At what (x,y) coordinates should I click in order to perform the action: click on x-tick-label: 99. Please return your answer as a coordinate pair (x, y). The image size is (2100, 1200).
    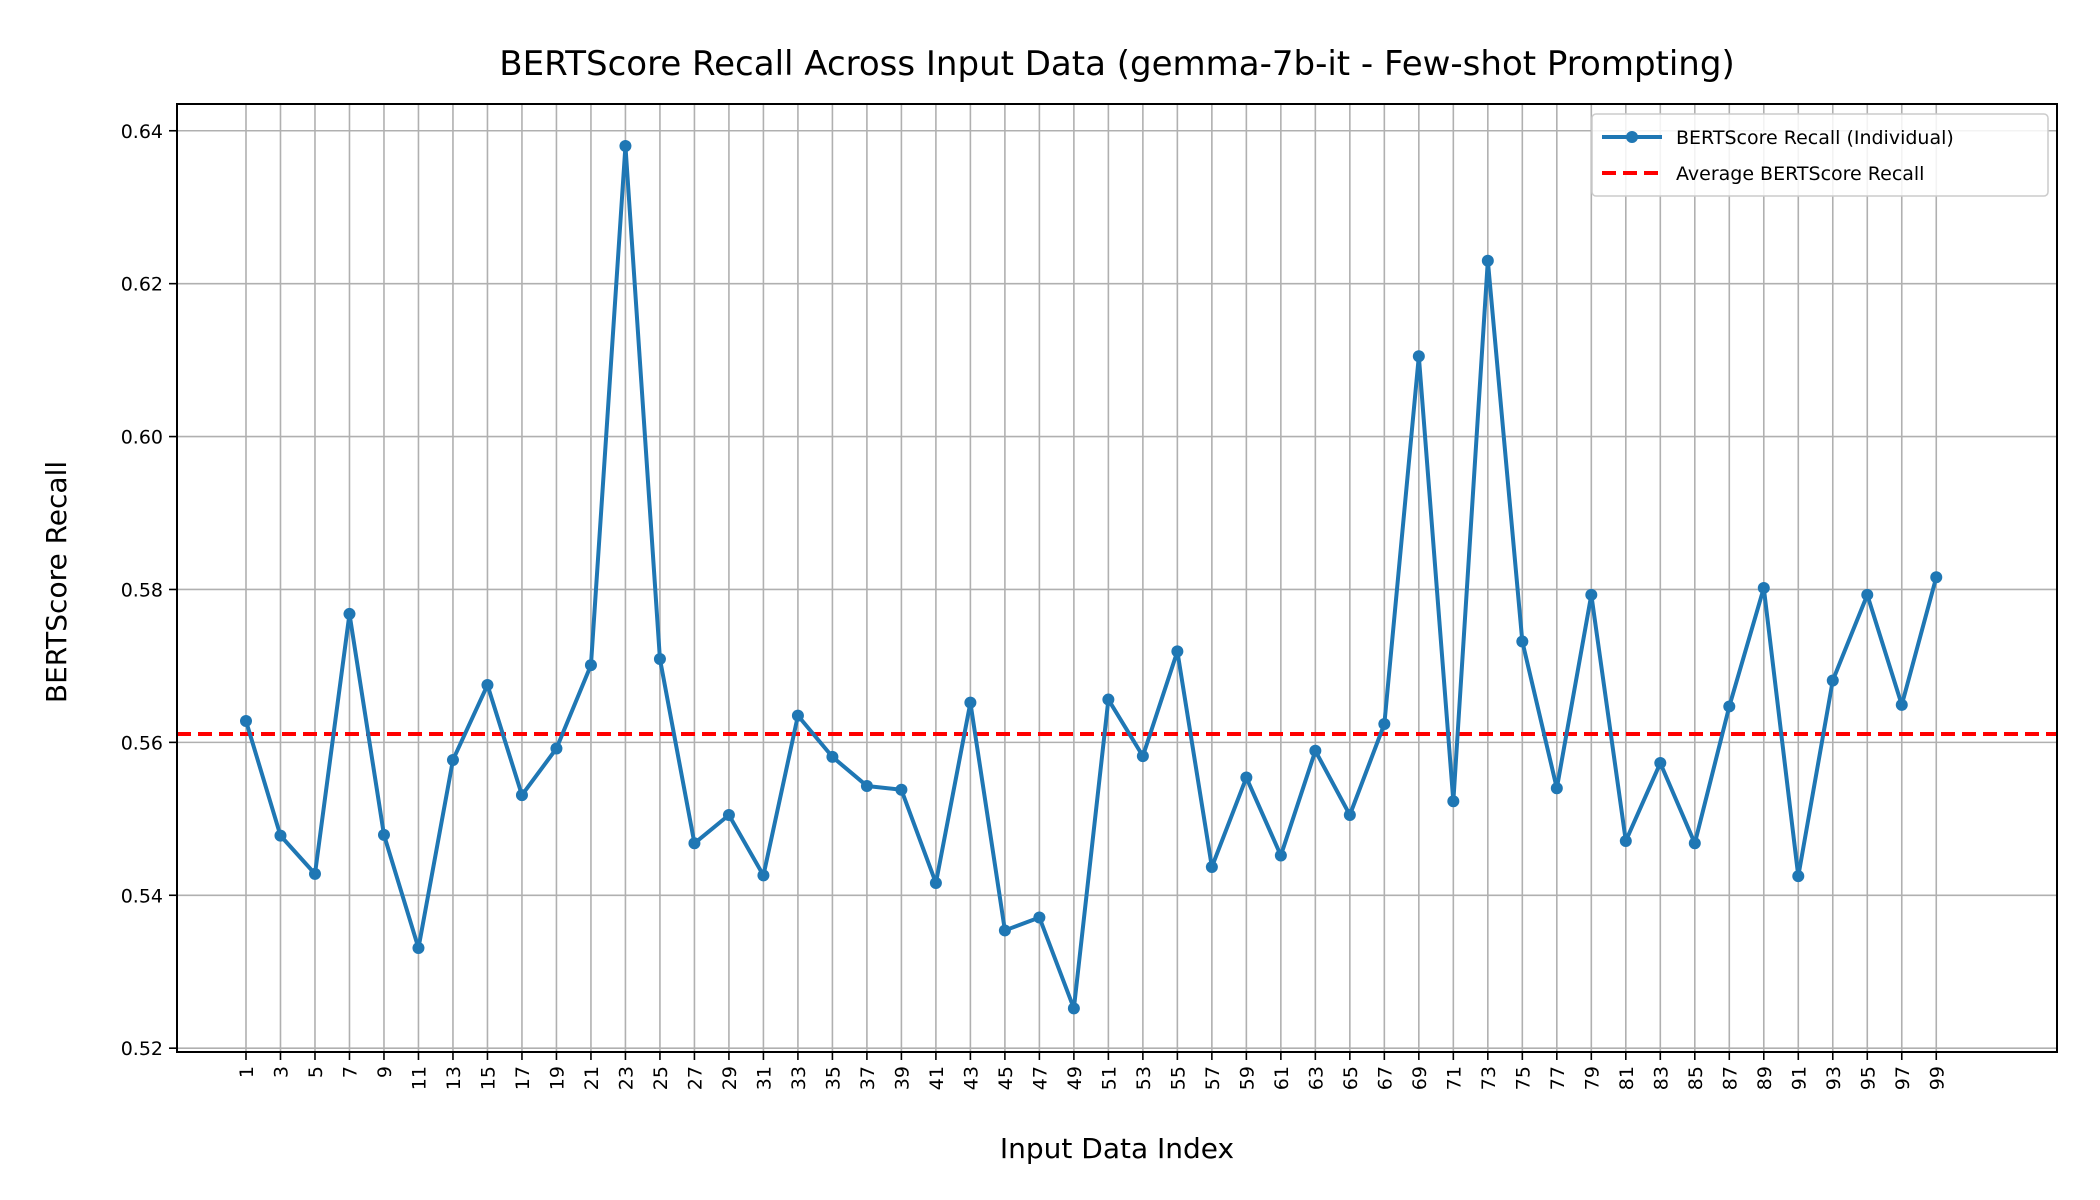
    Looking at the image, I should click on (1937, 1078).